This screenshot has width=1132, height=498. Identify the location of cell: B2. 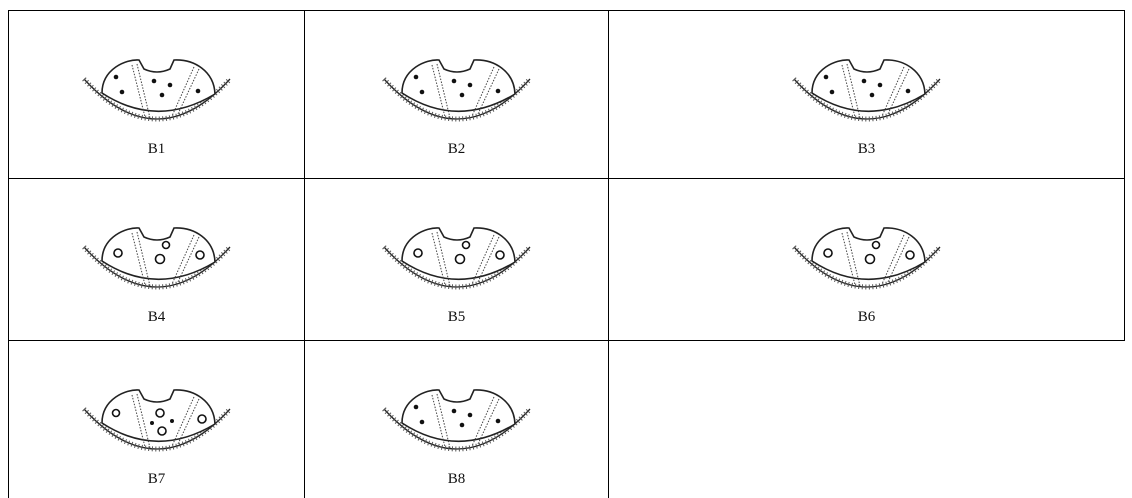
(457, 95).